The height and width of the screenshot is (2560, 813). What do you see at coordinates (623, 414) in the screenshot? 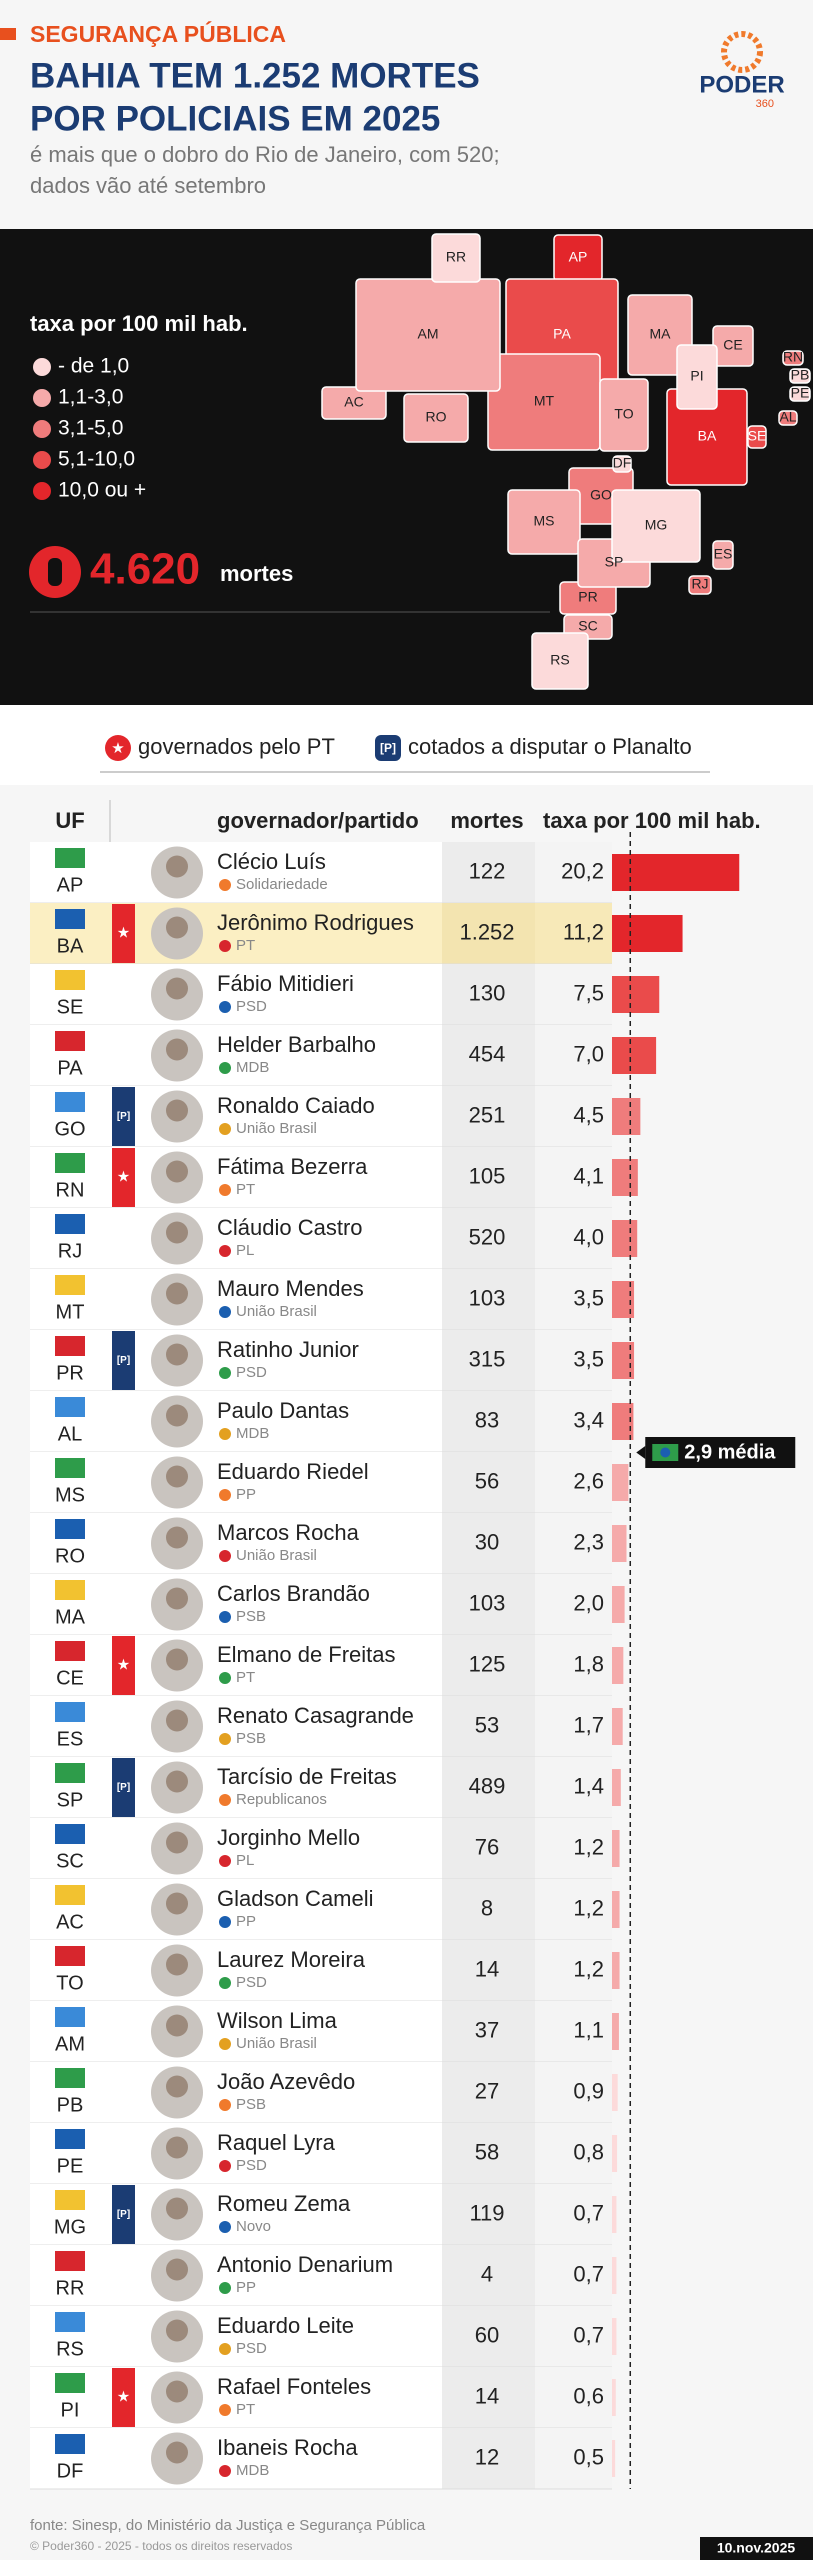
I see `map-state-label: TO` at bounding box center [623, 414].